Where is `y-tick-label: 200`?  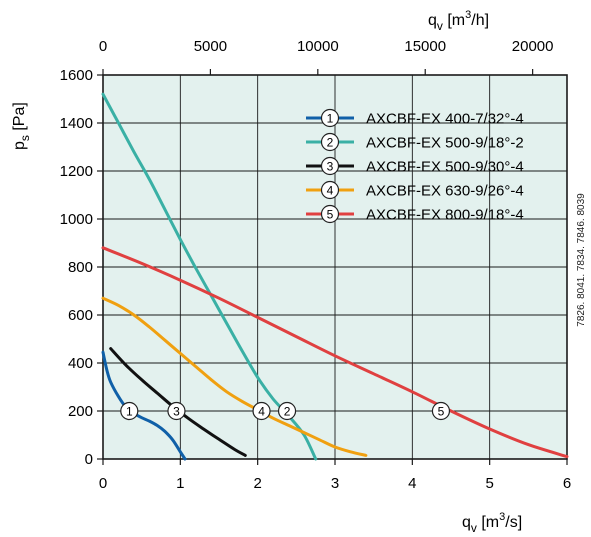 y-tick-label: 200 is located at coordinates (80, 411).